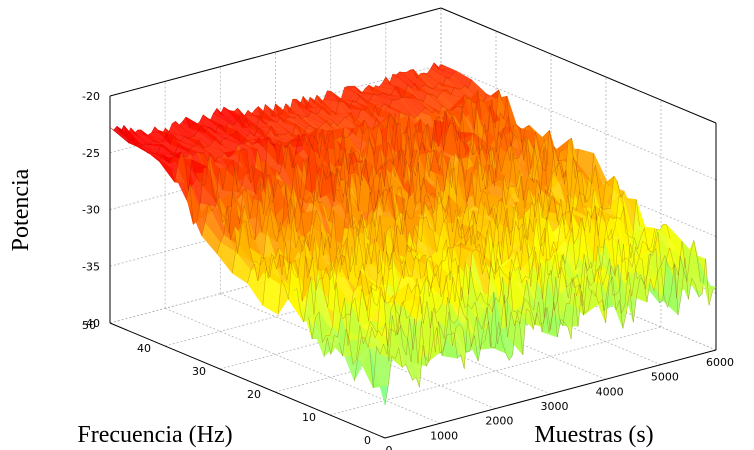  I want to click on x-tick-label: 6000, so click(720, 362).